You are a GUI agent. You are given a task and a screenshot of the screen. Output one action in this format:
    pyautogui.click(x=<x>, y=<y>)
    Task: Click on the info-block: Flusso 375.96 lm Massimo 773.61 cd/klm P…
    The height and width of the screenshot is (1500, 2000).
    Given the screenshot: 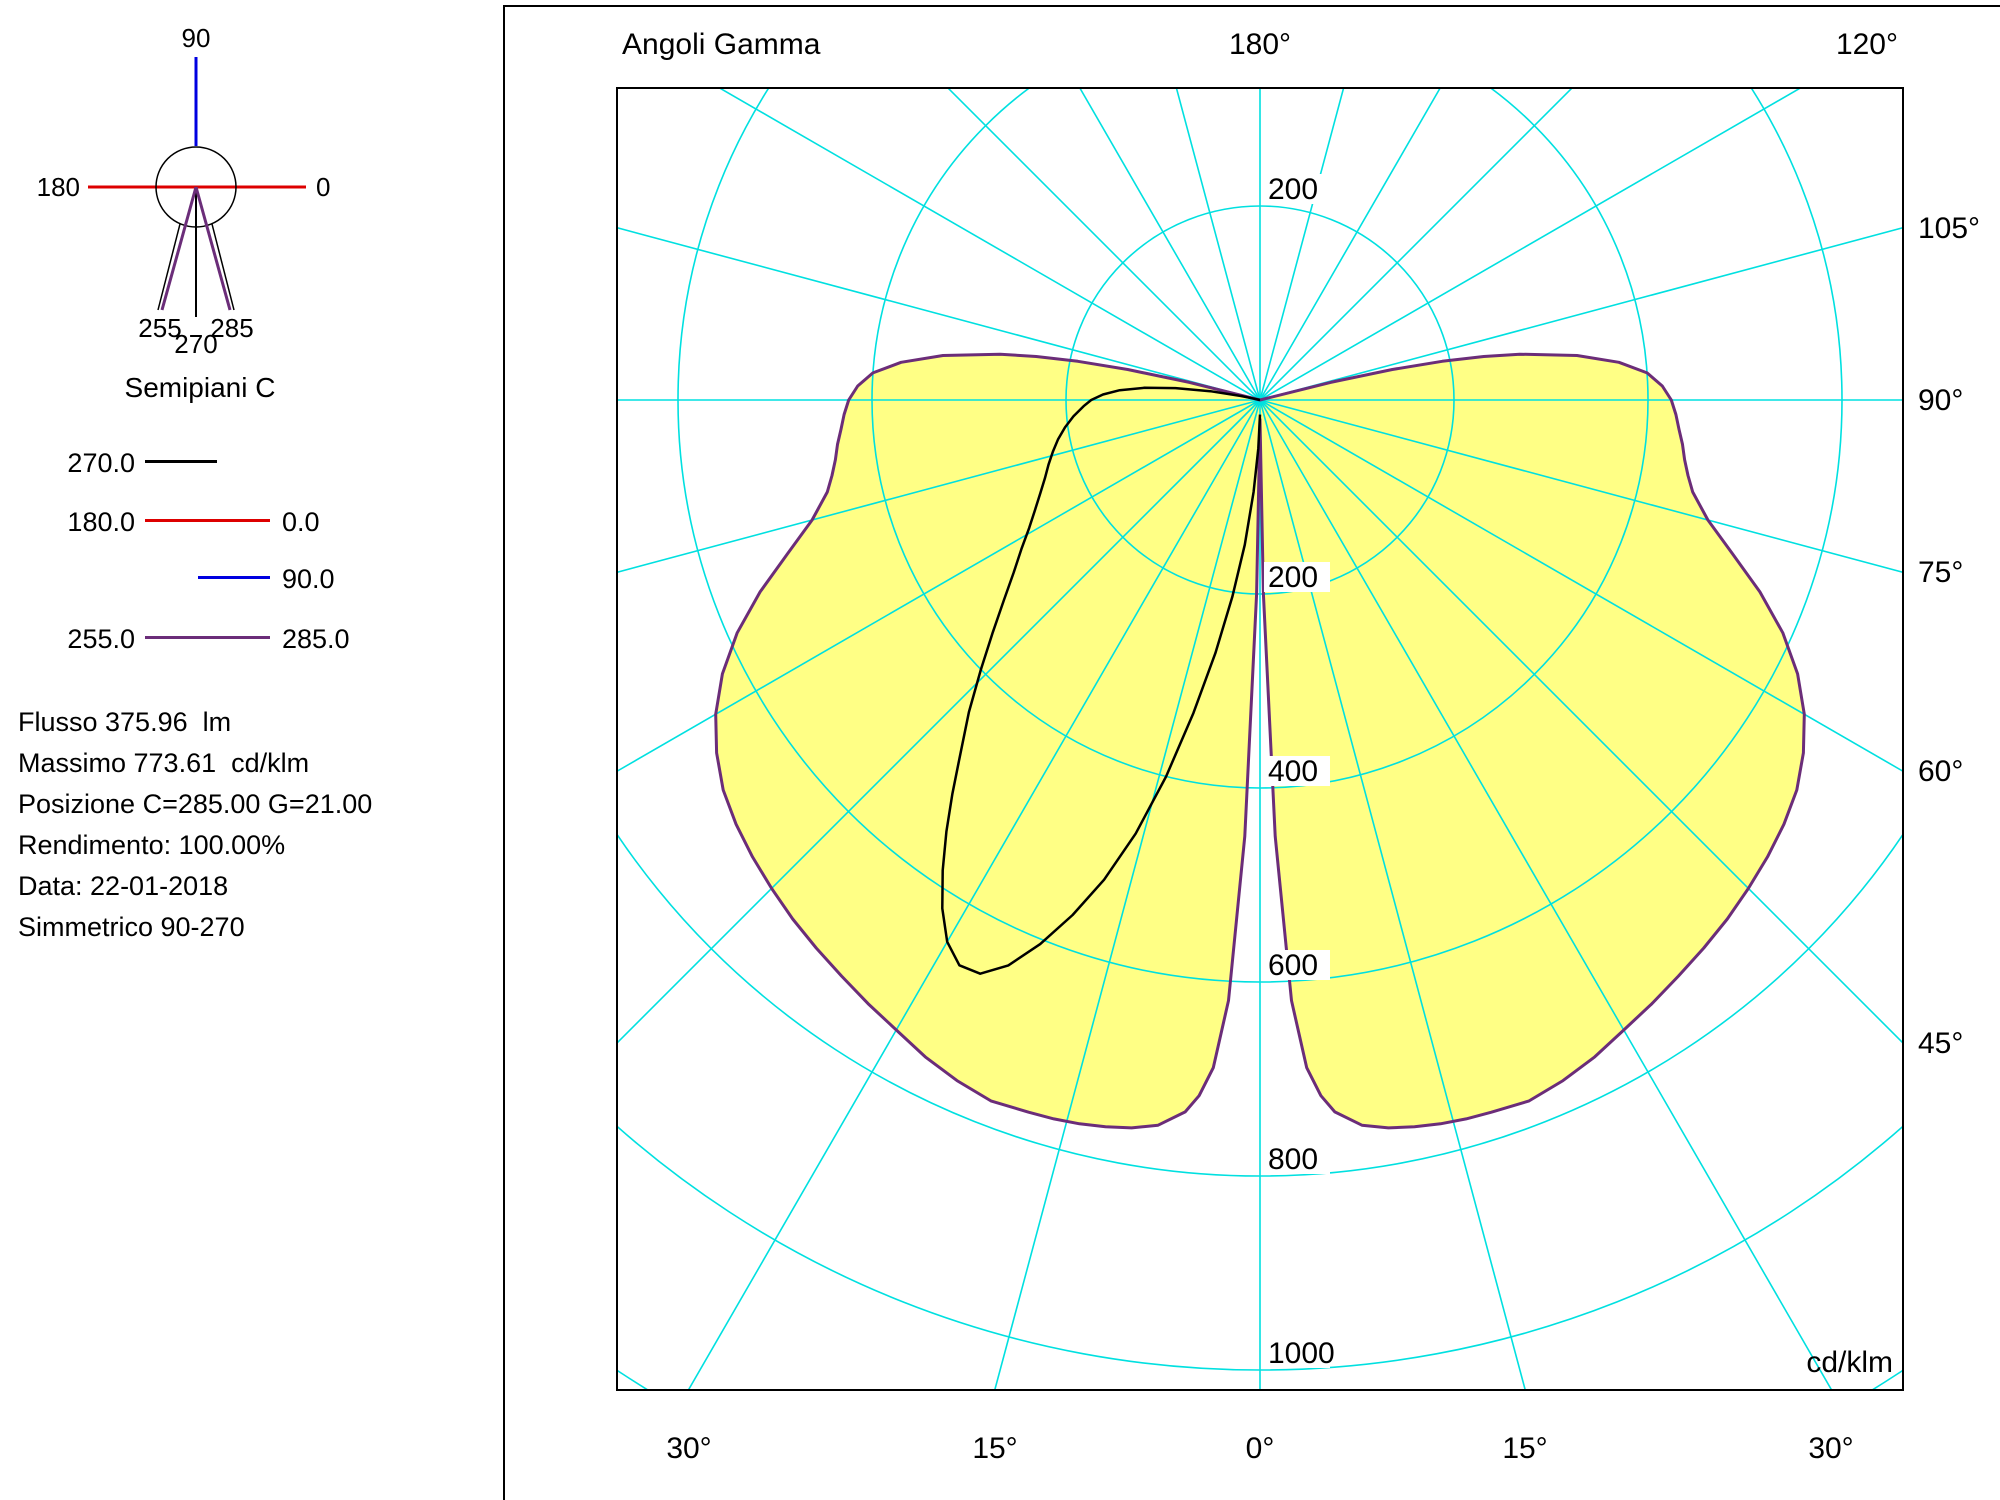 What is the action you would take?
    pyautogui.click(x=195, y=825)
    